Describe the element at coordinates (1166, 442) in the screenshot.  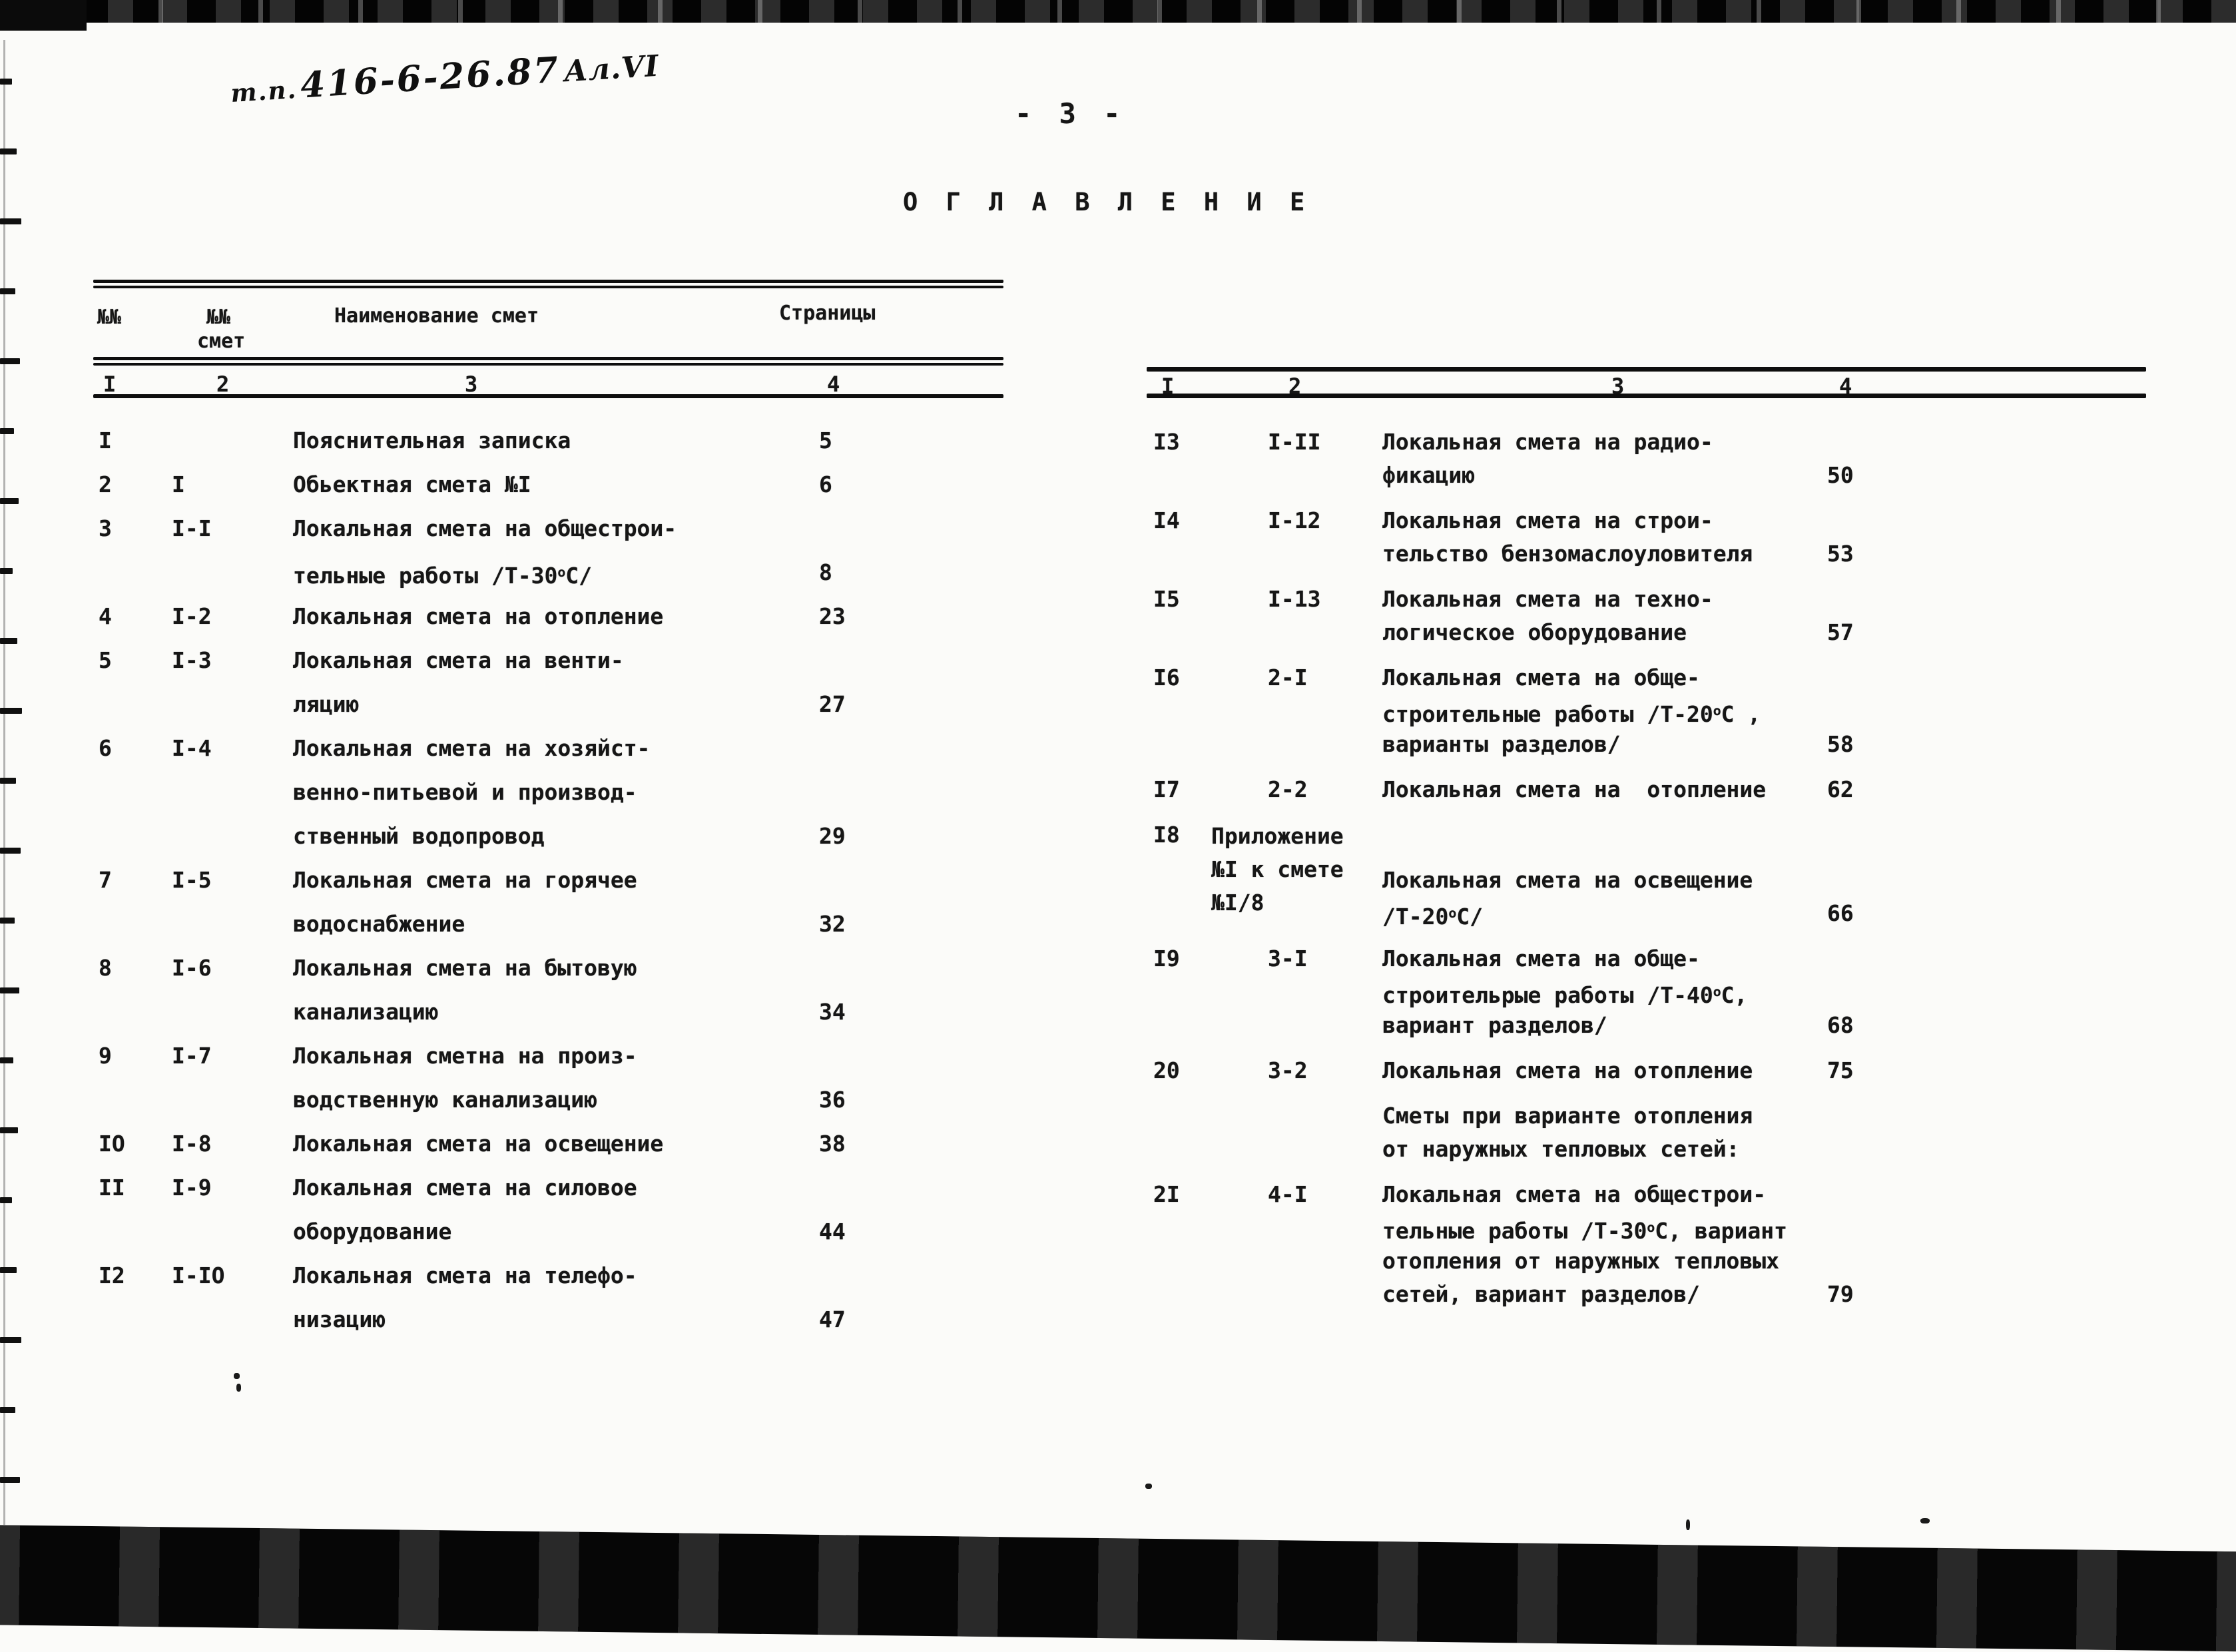
I see `text-line: I3` at that location.